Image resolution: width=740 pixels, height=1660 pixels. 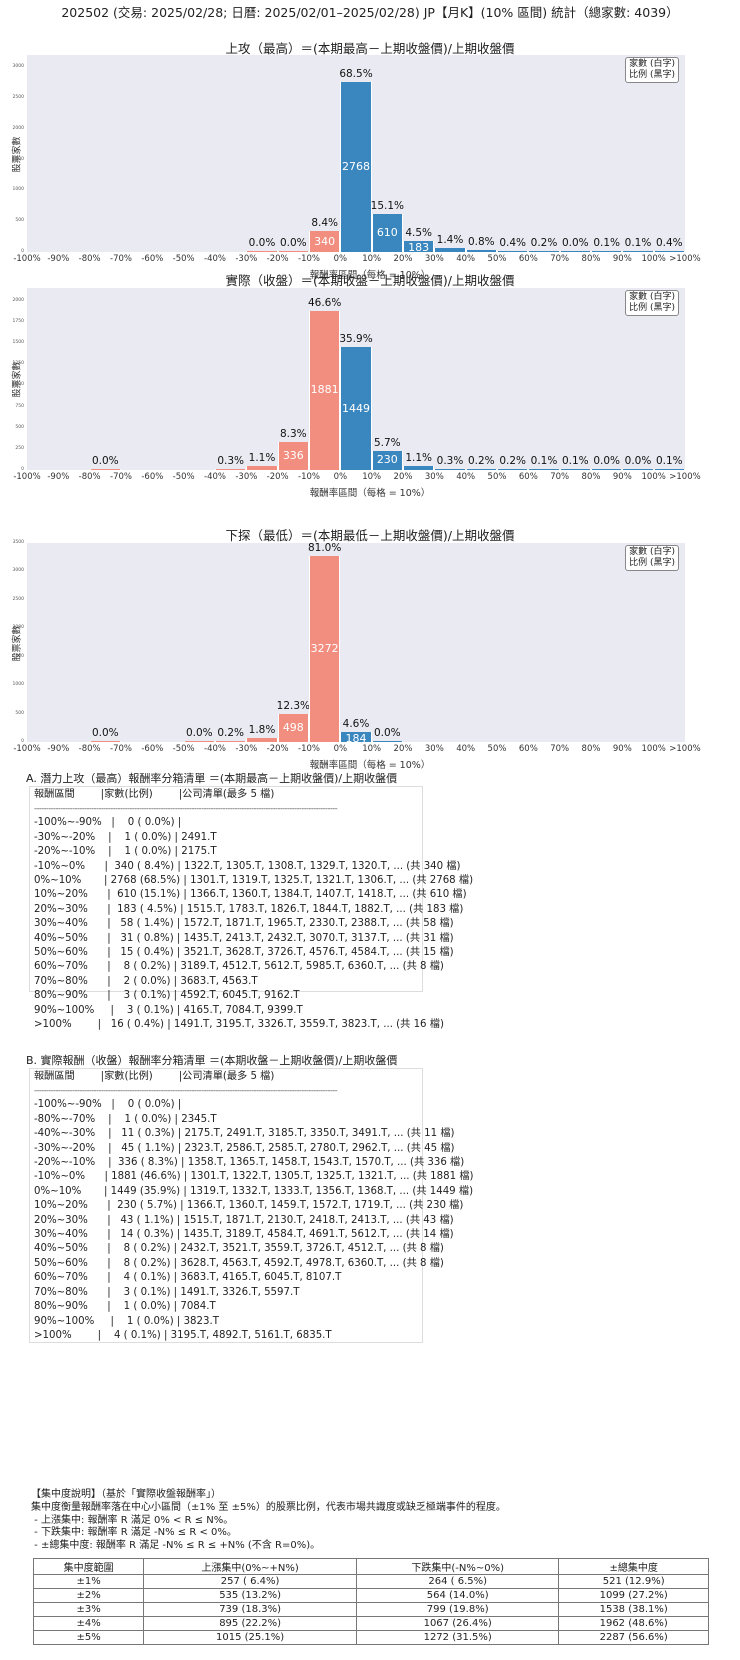 What do you see at coordinates (215, 259) in the screenshot?
I see `x-tick-label: -40%` at bounding box center [215, 259].